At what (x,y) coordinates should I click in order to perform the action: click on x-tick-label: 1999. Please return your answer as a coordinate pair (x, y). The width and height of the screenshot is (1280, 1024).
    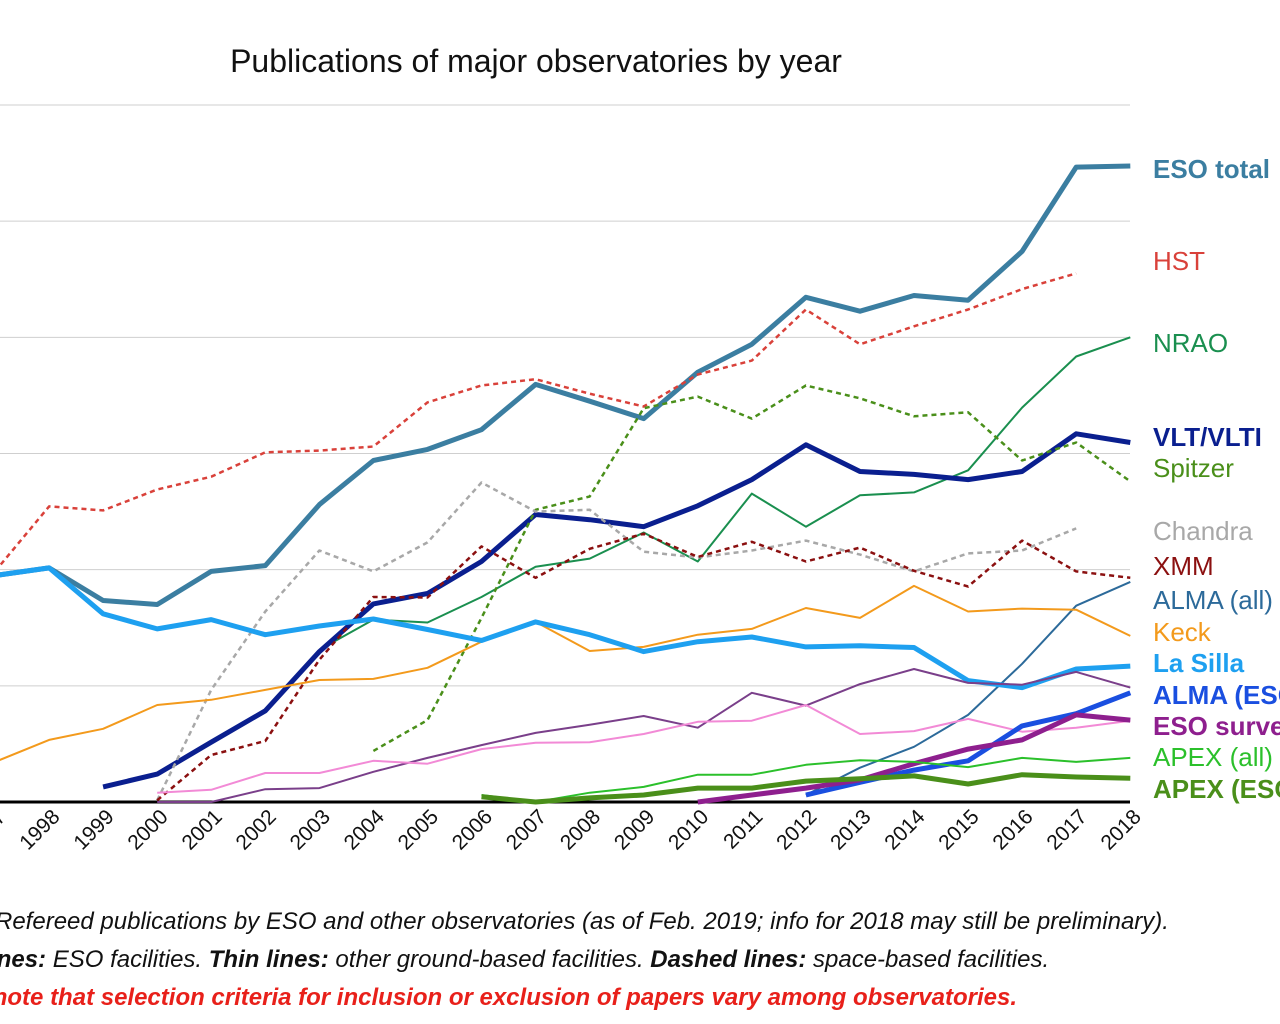
    Looking at the image, I should click on (93, 829).